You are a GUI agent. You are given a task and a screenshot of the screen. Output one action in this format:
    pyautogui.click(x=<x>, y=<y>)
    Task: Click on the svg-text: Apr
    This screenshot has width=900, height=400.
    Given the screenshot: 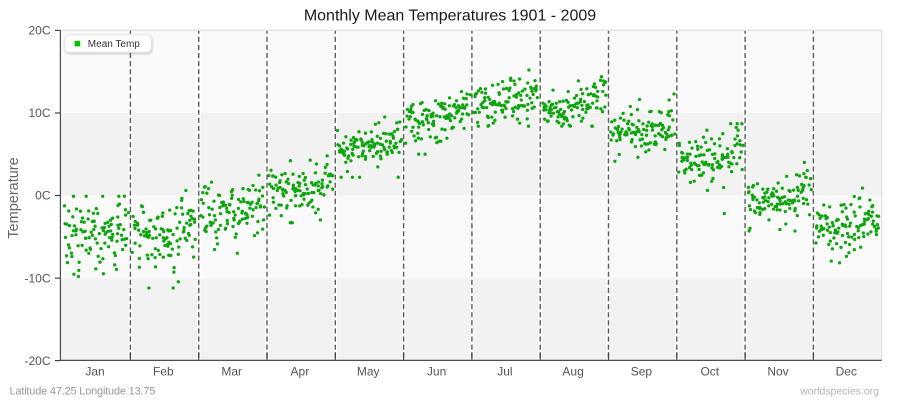 What is the action you would take?
    pyautogui.click(x=300, y=372)
    